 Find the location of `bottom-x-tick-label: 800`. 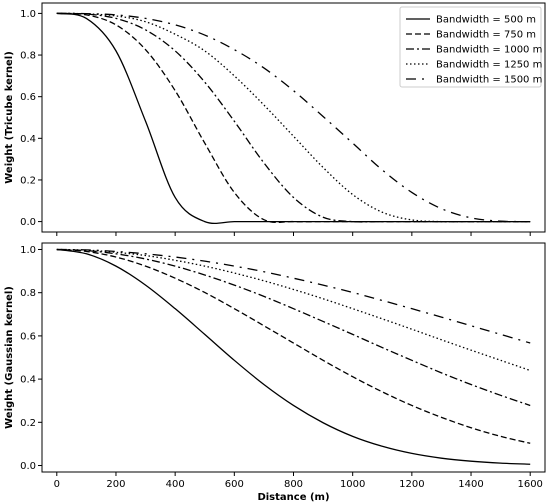

bottom-x-tick-label: 800 is located at coordinates (293, 484).